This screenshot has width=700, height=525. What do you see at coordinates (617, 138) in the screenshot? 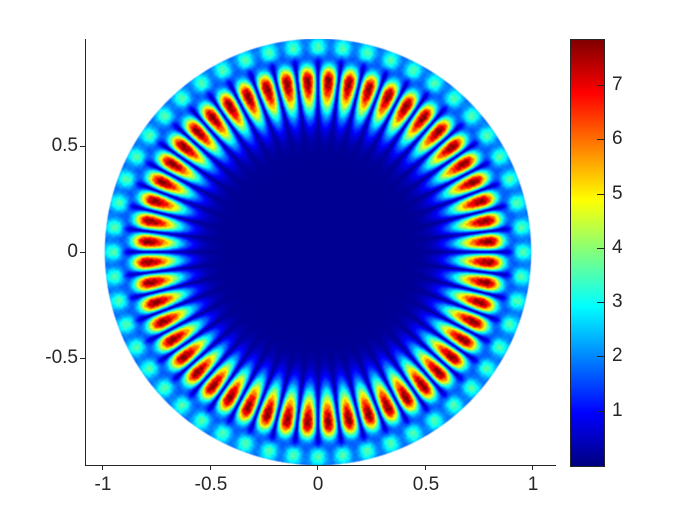
I see `colorbar-tick-label: 6` at bounding box center [617, 138].